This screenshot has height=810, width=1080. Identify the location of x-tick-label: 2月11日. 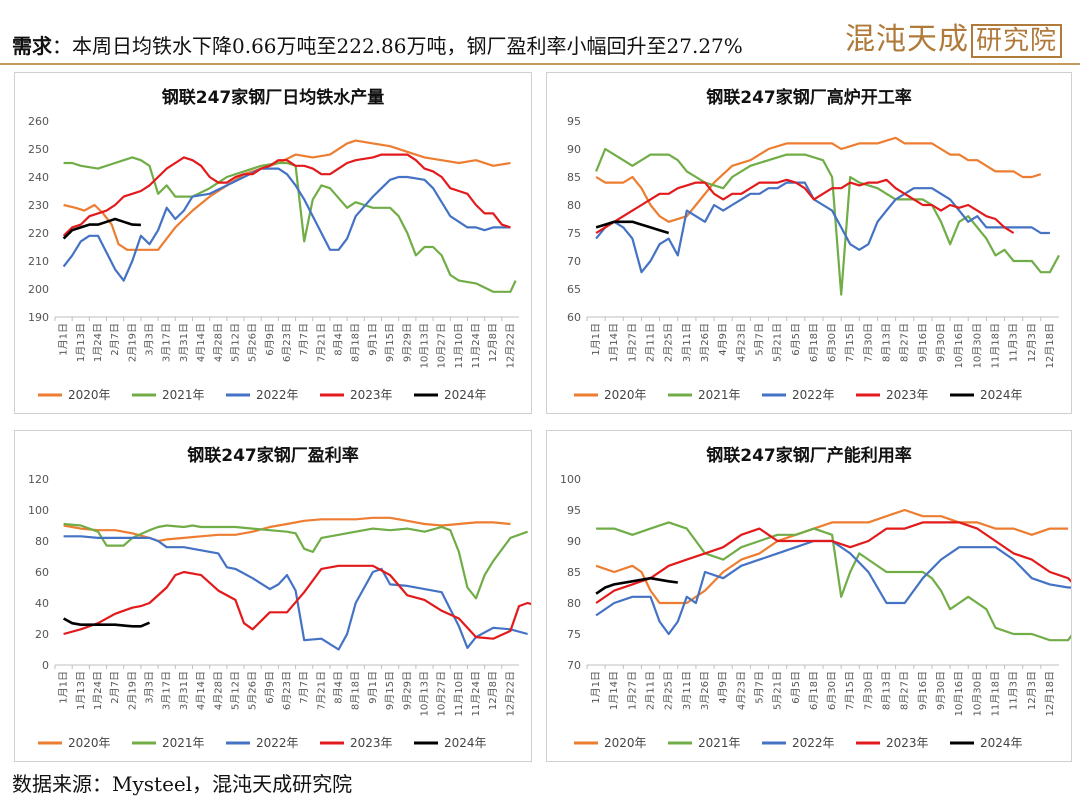
(651, 342).